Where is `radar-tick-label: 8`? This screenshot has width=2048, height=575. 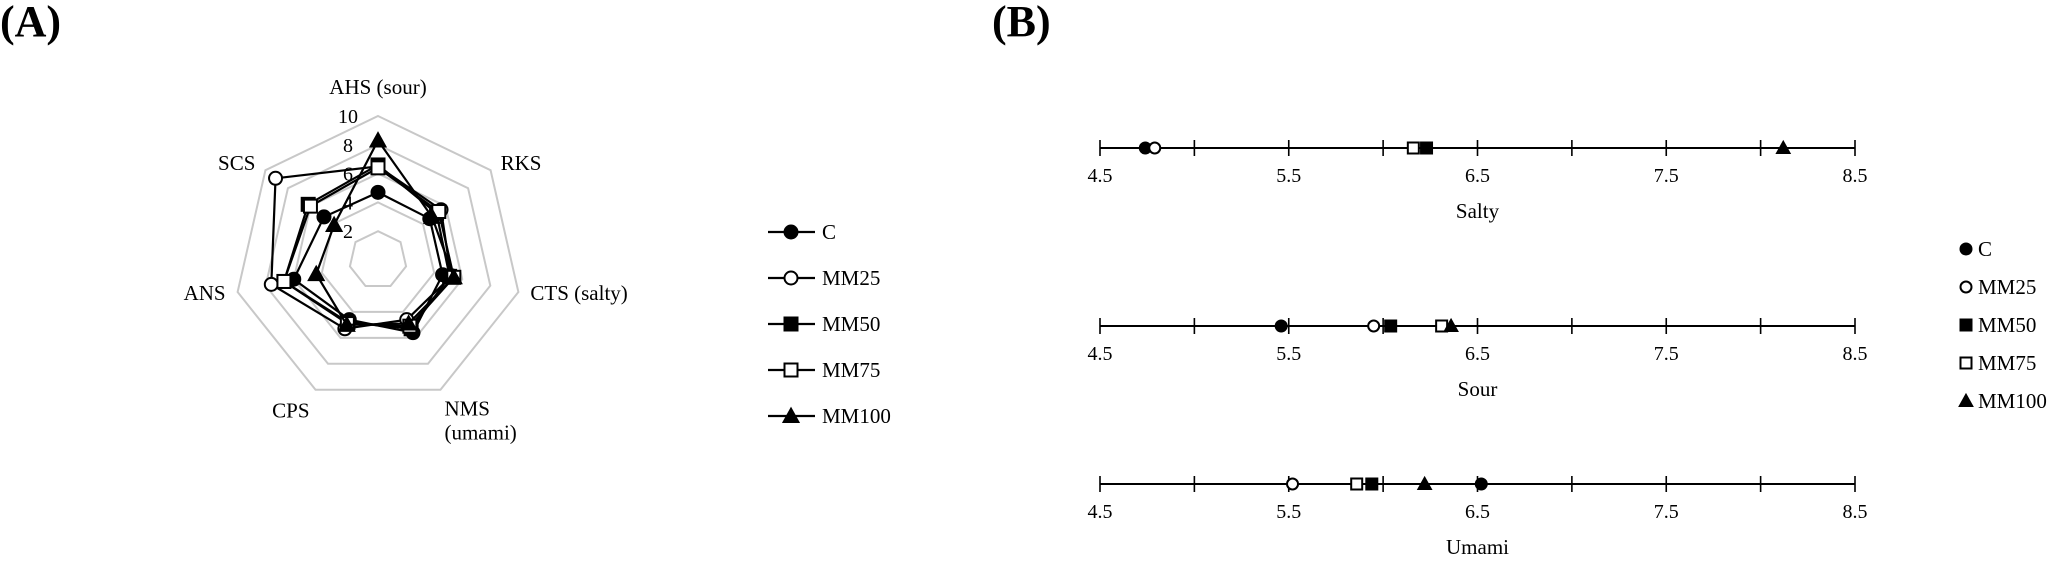
radar-tick-label: 8 is located at coordinates (348, 146).